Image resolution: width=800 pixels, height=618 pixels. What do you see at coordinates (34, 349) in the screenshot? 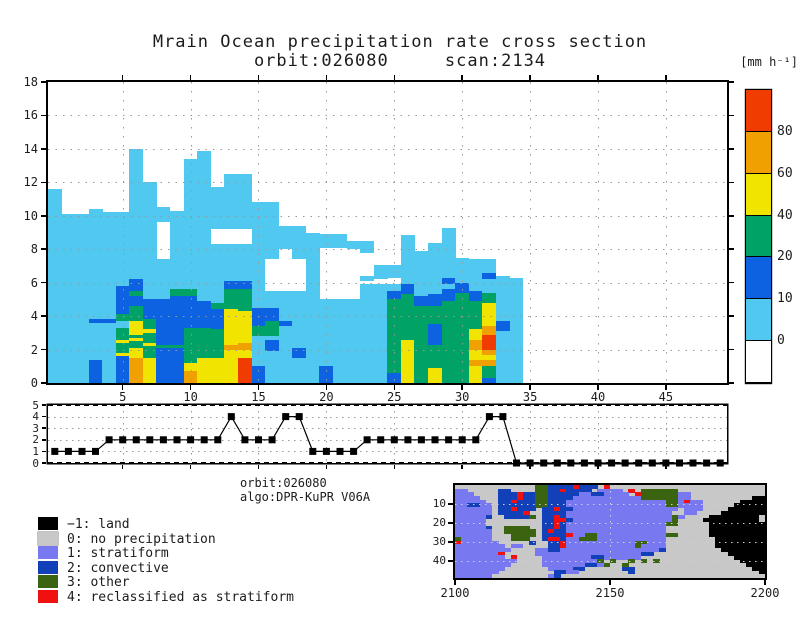
I see `y-tick-label: 2` at bounding box center [34, 349].